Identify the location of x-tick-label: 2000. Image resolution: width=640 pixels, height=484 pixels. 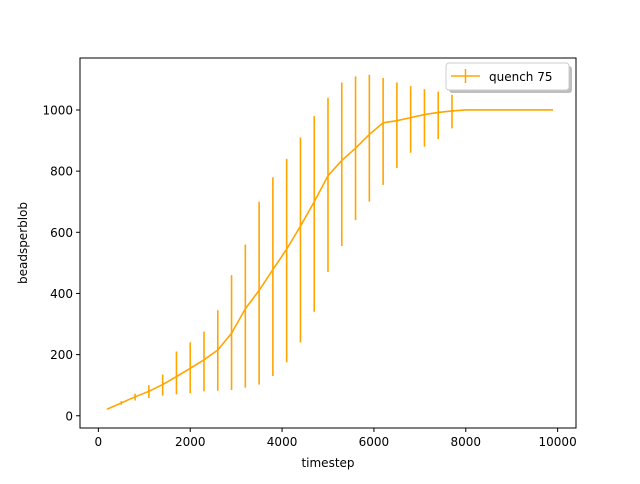
(190, 442).